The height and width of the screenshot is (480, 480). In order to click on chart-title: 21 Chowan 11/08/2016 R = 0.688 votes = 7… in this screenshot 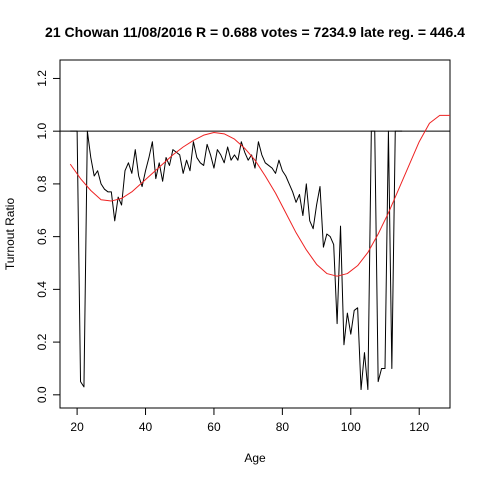, I will do `click(255, 32)`.